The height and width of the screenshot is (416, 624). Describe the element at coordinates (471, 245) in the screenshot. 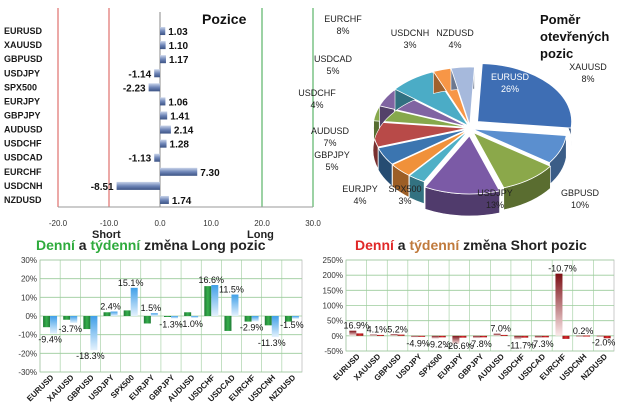

I see `short-change-title: Denní a týdenní změna Short pozic` at that location.